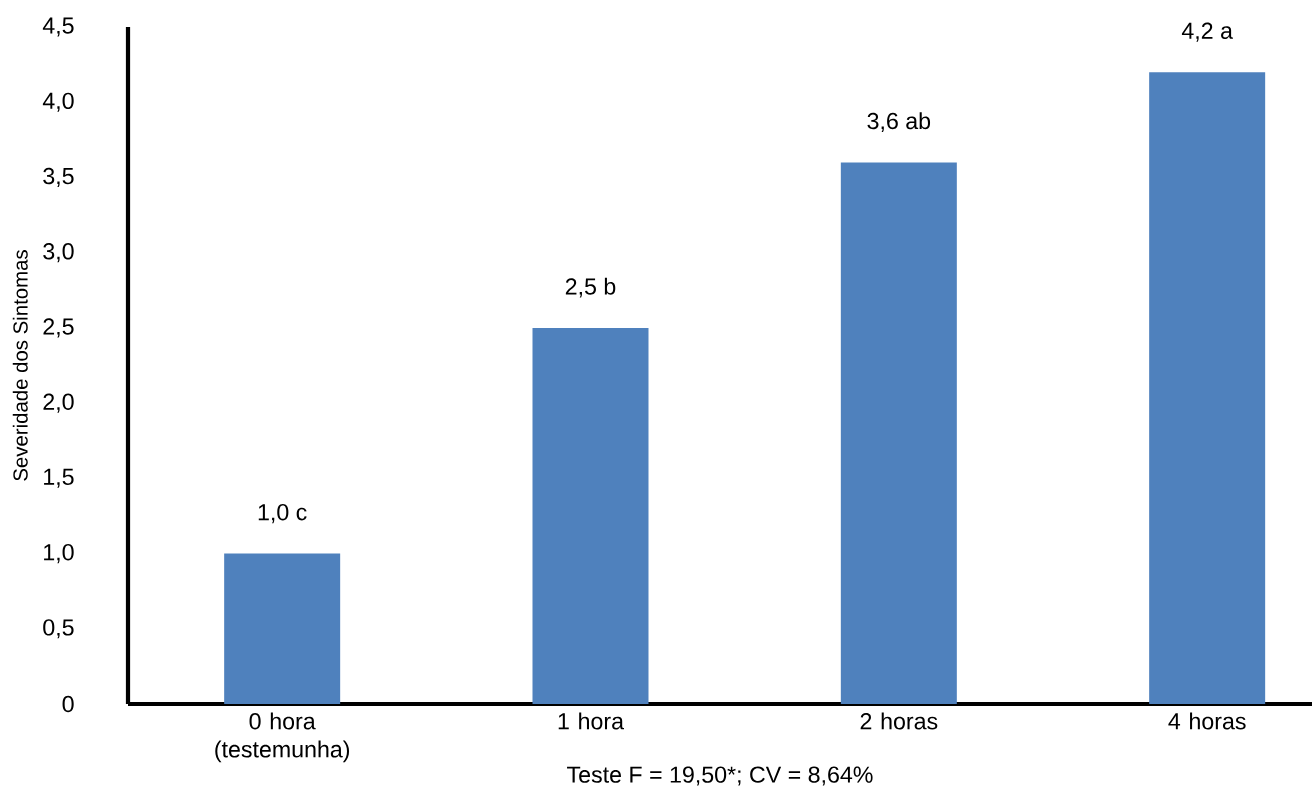 The image size is (1312, 790). What do you see at coordinates (58, 102) in the screenshot?
I see `y-tick-label: 4,0` at bounding box center [58, 102].